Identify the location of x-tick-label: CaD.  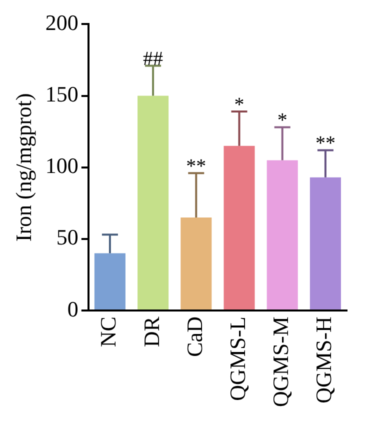
(194, 336).